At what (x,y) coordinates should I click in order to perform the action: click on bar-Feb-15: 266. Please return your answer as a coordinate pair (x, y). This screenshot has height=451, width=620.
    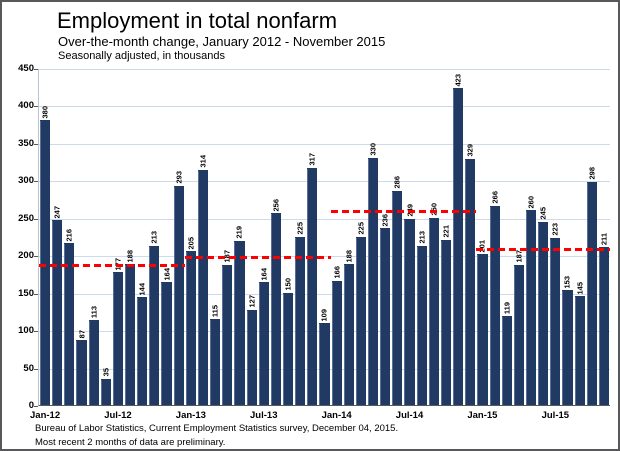
    Looking at the image, I should click on (495, 237).